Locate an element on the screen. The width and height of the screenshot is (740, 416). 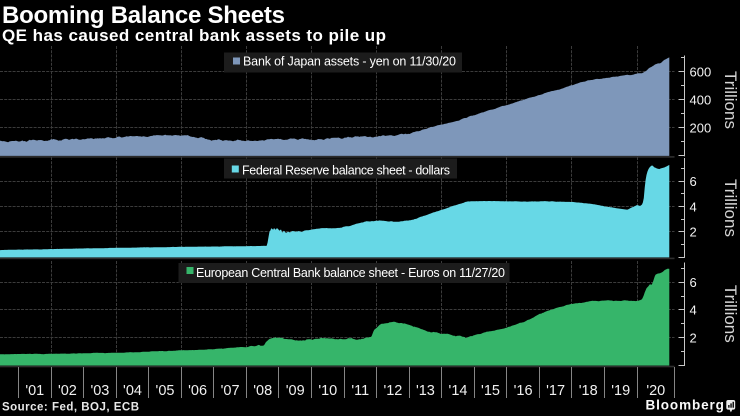
svg-text:Bank of Japan assets - yen on: Bank of Japan assets - yen on 11/30/20 is located at coordinates (349, 62).